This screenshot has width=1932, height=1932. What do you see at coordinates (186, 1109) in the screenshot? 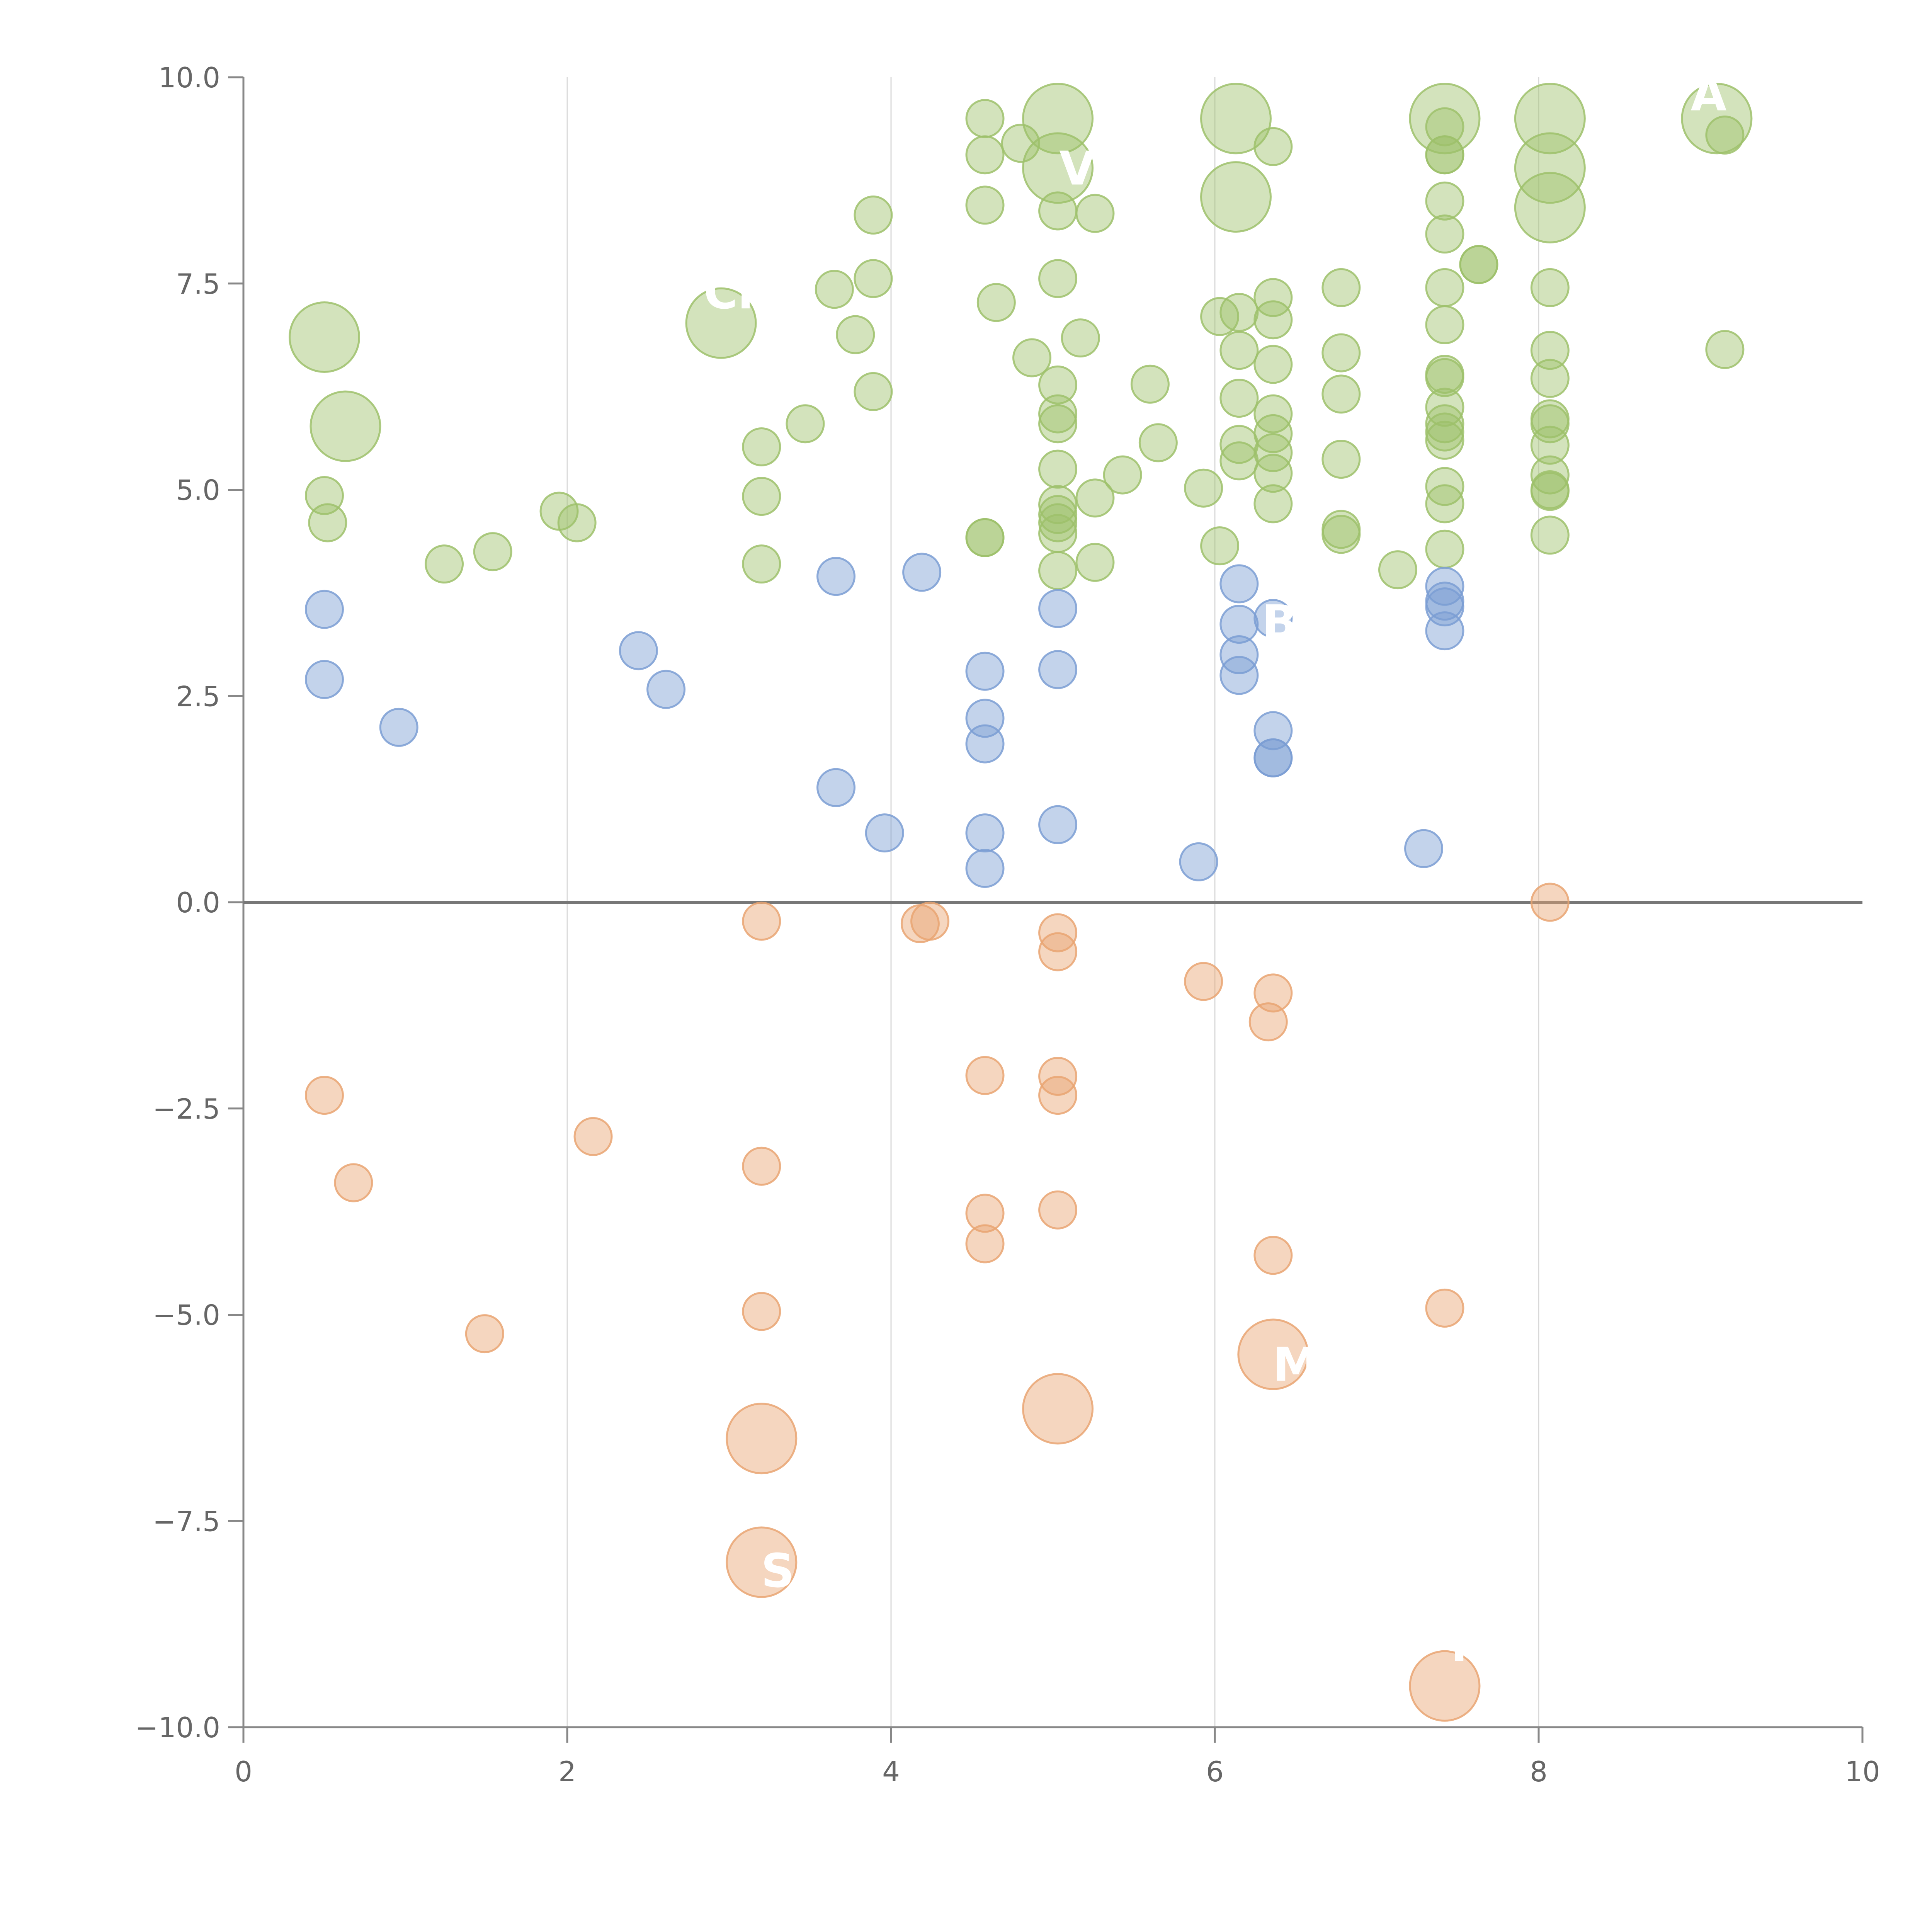
I see `y-tick-label: −2.5` at bounding box center [186, 1109].